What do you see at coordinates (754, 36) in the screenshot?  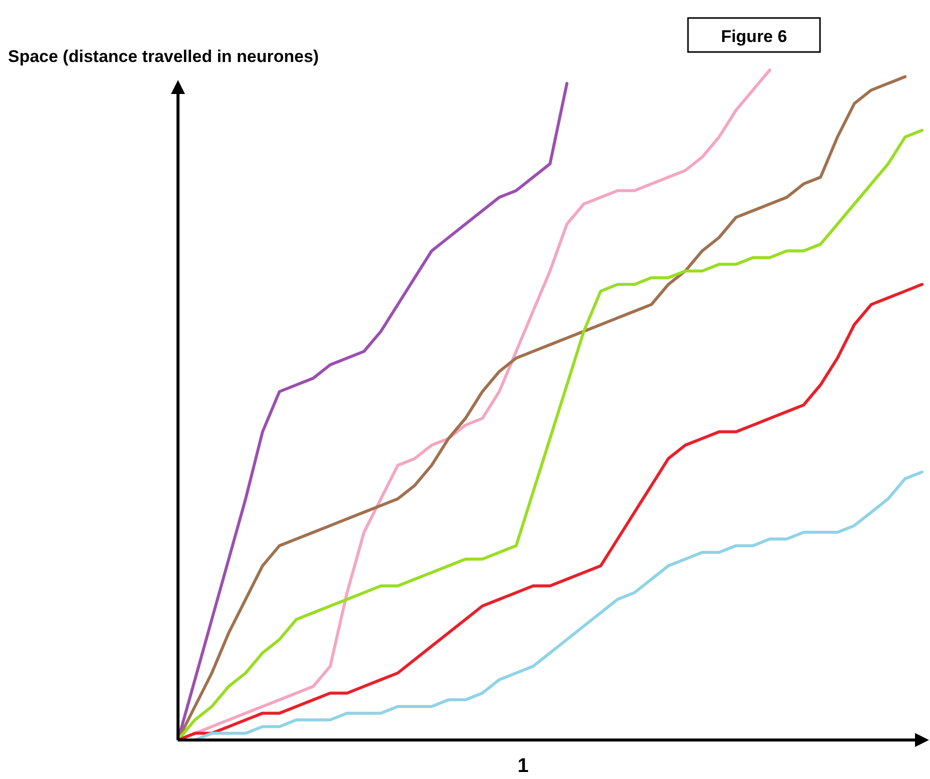 I see `chart-title: Figure 6` at bounding box center [754, 36].